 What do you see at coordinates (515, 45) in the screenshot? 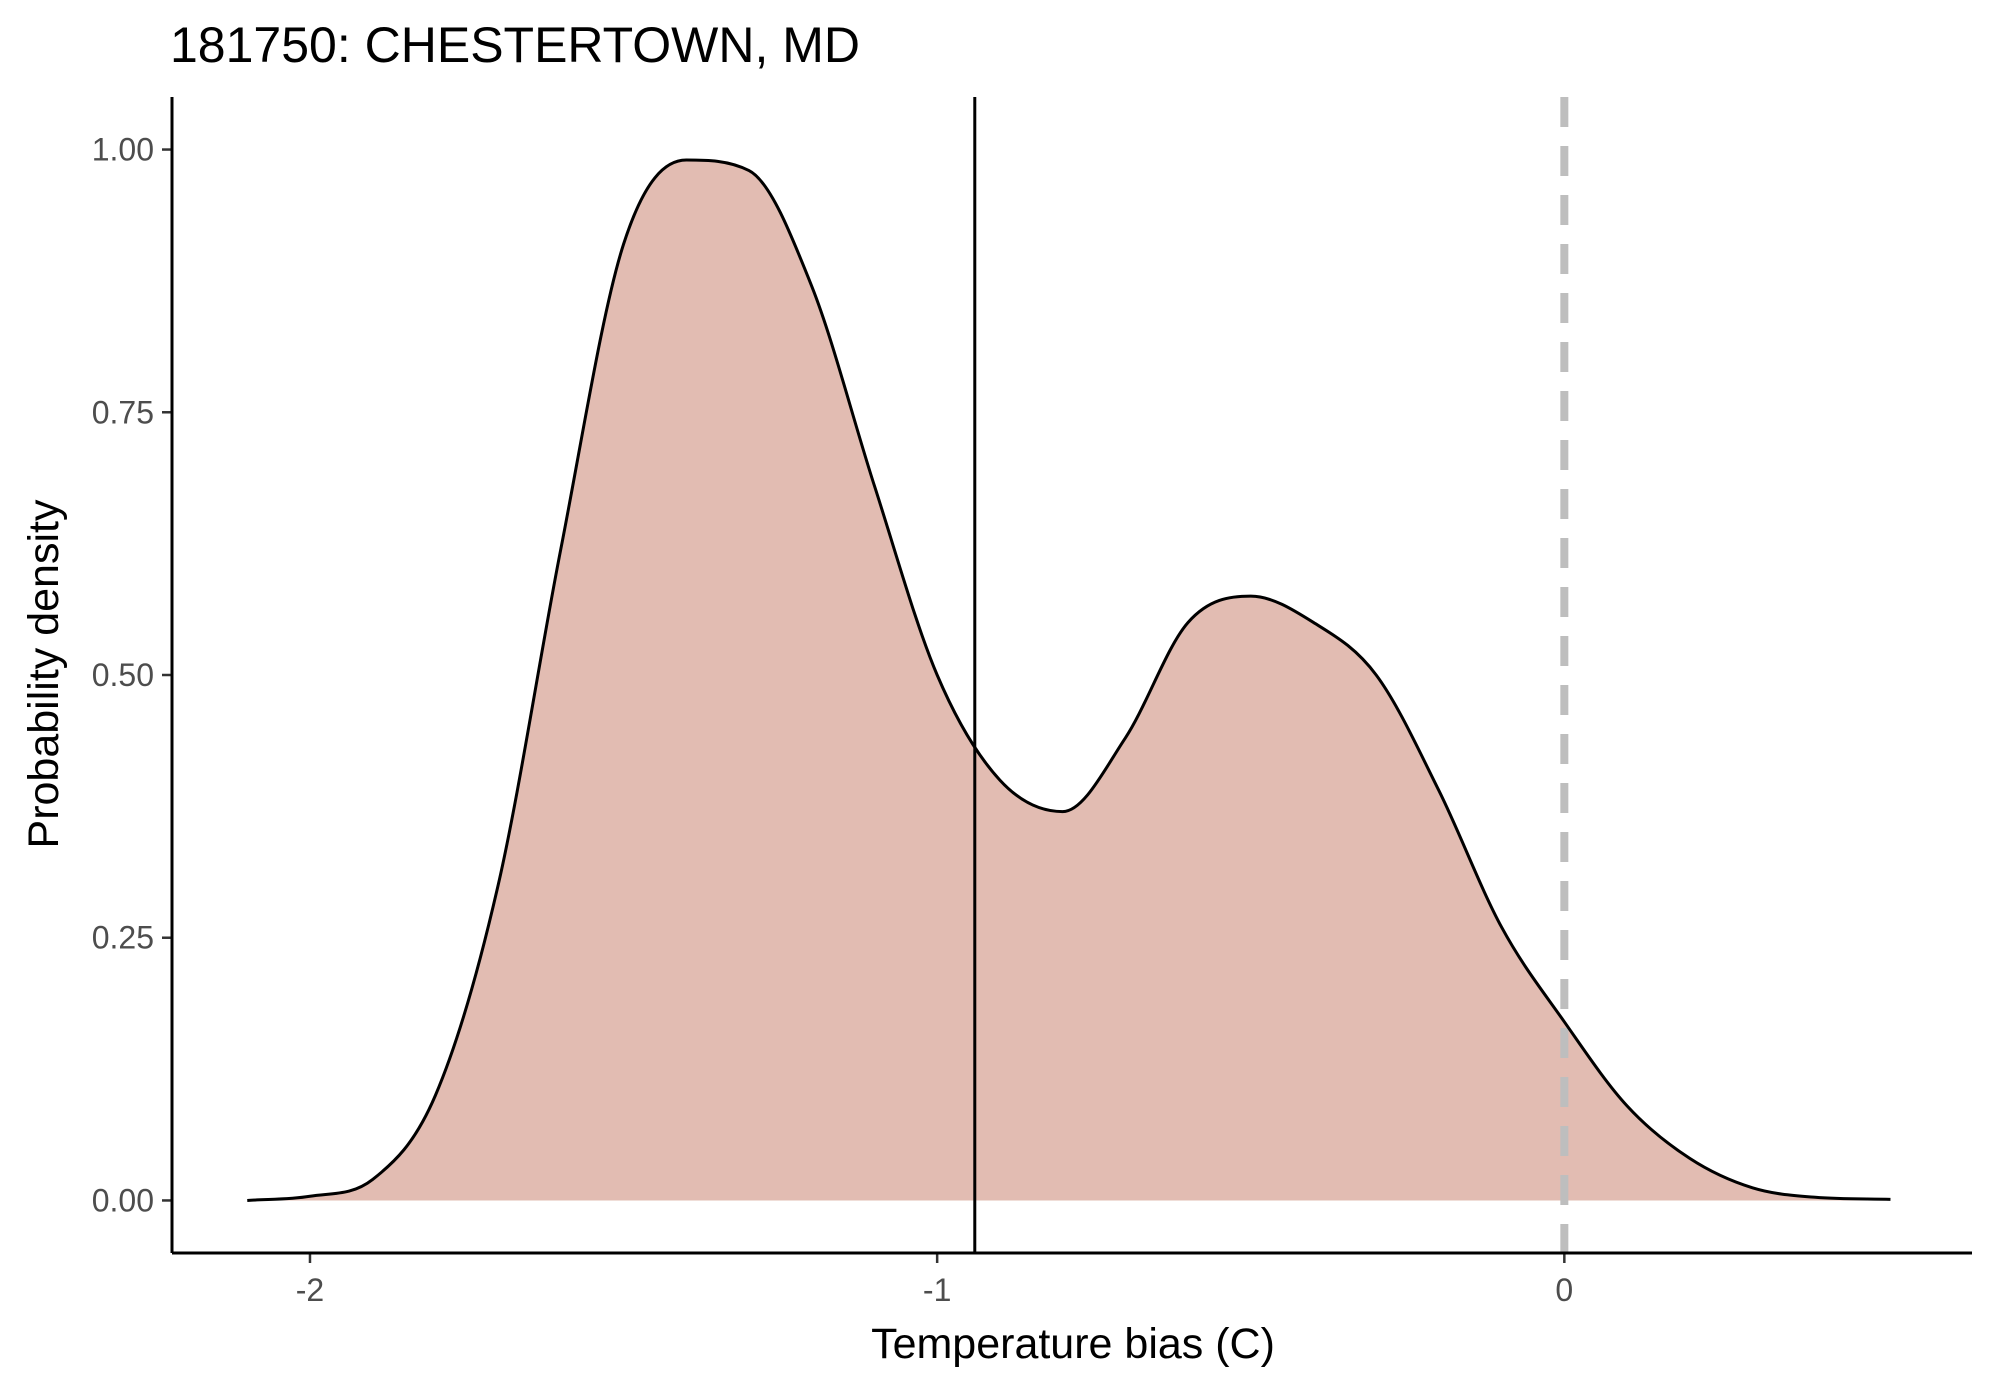
I see `chart-title: 181750: CHESTERTOWN, MD` at bounding box center [515, 45].